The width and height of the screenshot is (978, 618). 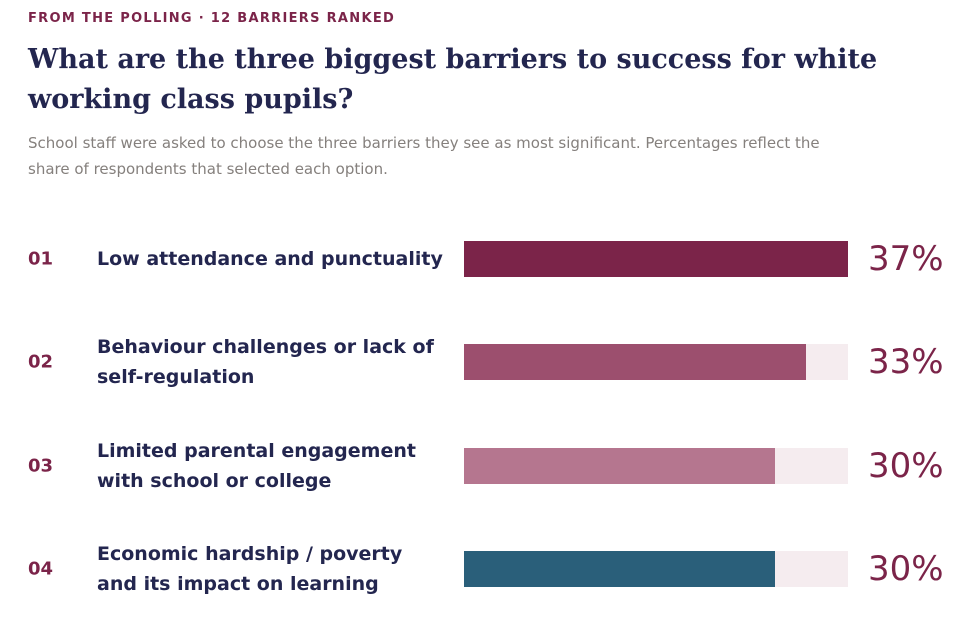 I want to click on category-label: Low attendance and punctuality, so click(x=270, y=259).